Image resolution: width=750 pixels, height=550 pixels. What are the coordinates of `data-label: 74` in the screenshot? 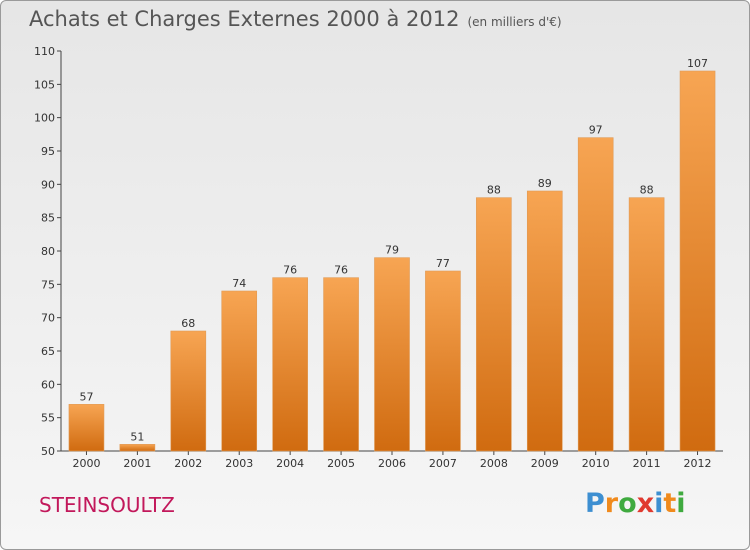 It's located at (239, 283).